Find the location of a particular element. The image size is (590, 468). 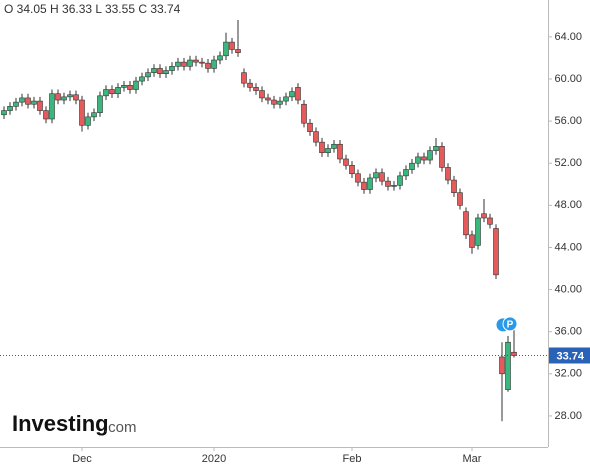

x-tick-label: Mar is located at coordinates (472, 459).